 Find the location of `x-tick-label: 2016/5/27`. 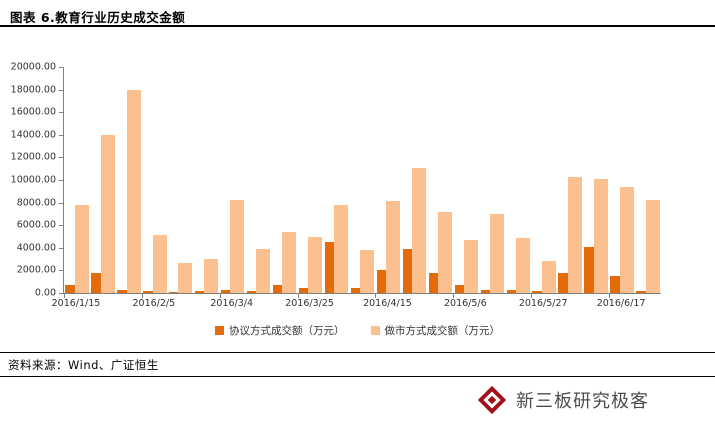

x-tick-label: 2016/5/27 is located at coordinates (543, 303).